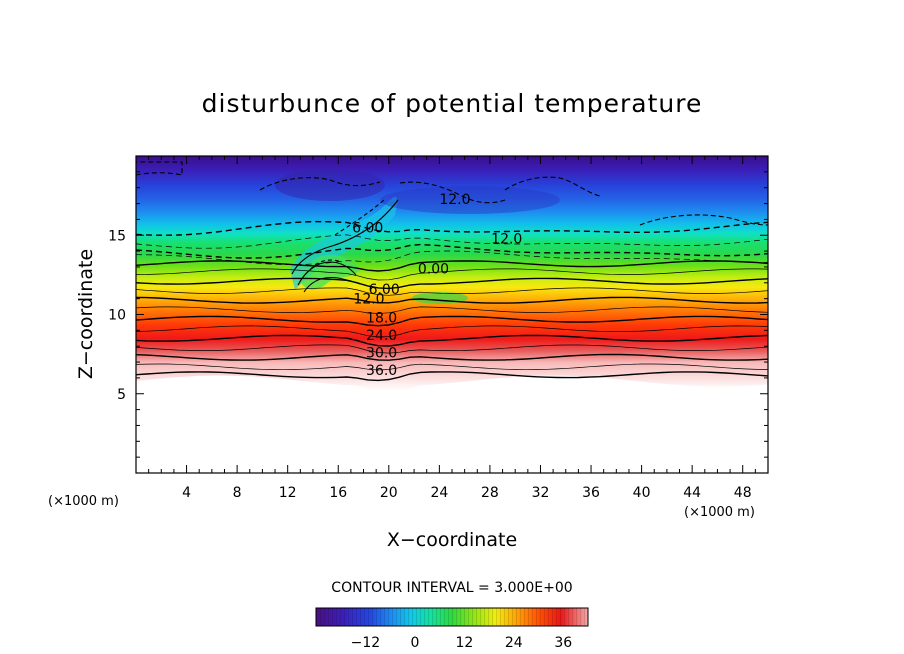 The image size is (904, 654). I want to click on colorbar-tick-label: 12, so click(464, 643).